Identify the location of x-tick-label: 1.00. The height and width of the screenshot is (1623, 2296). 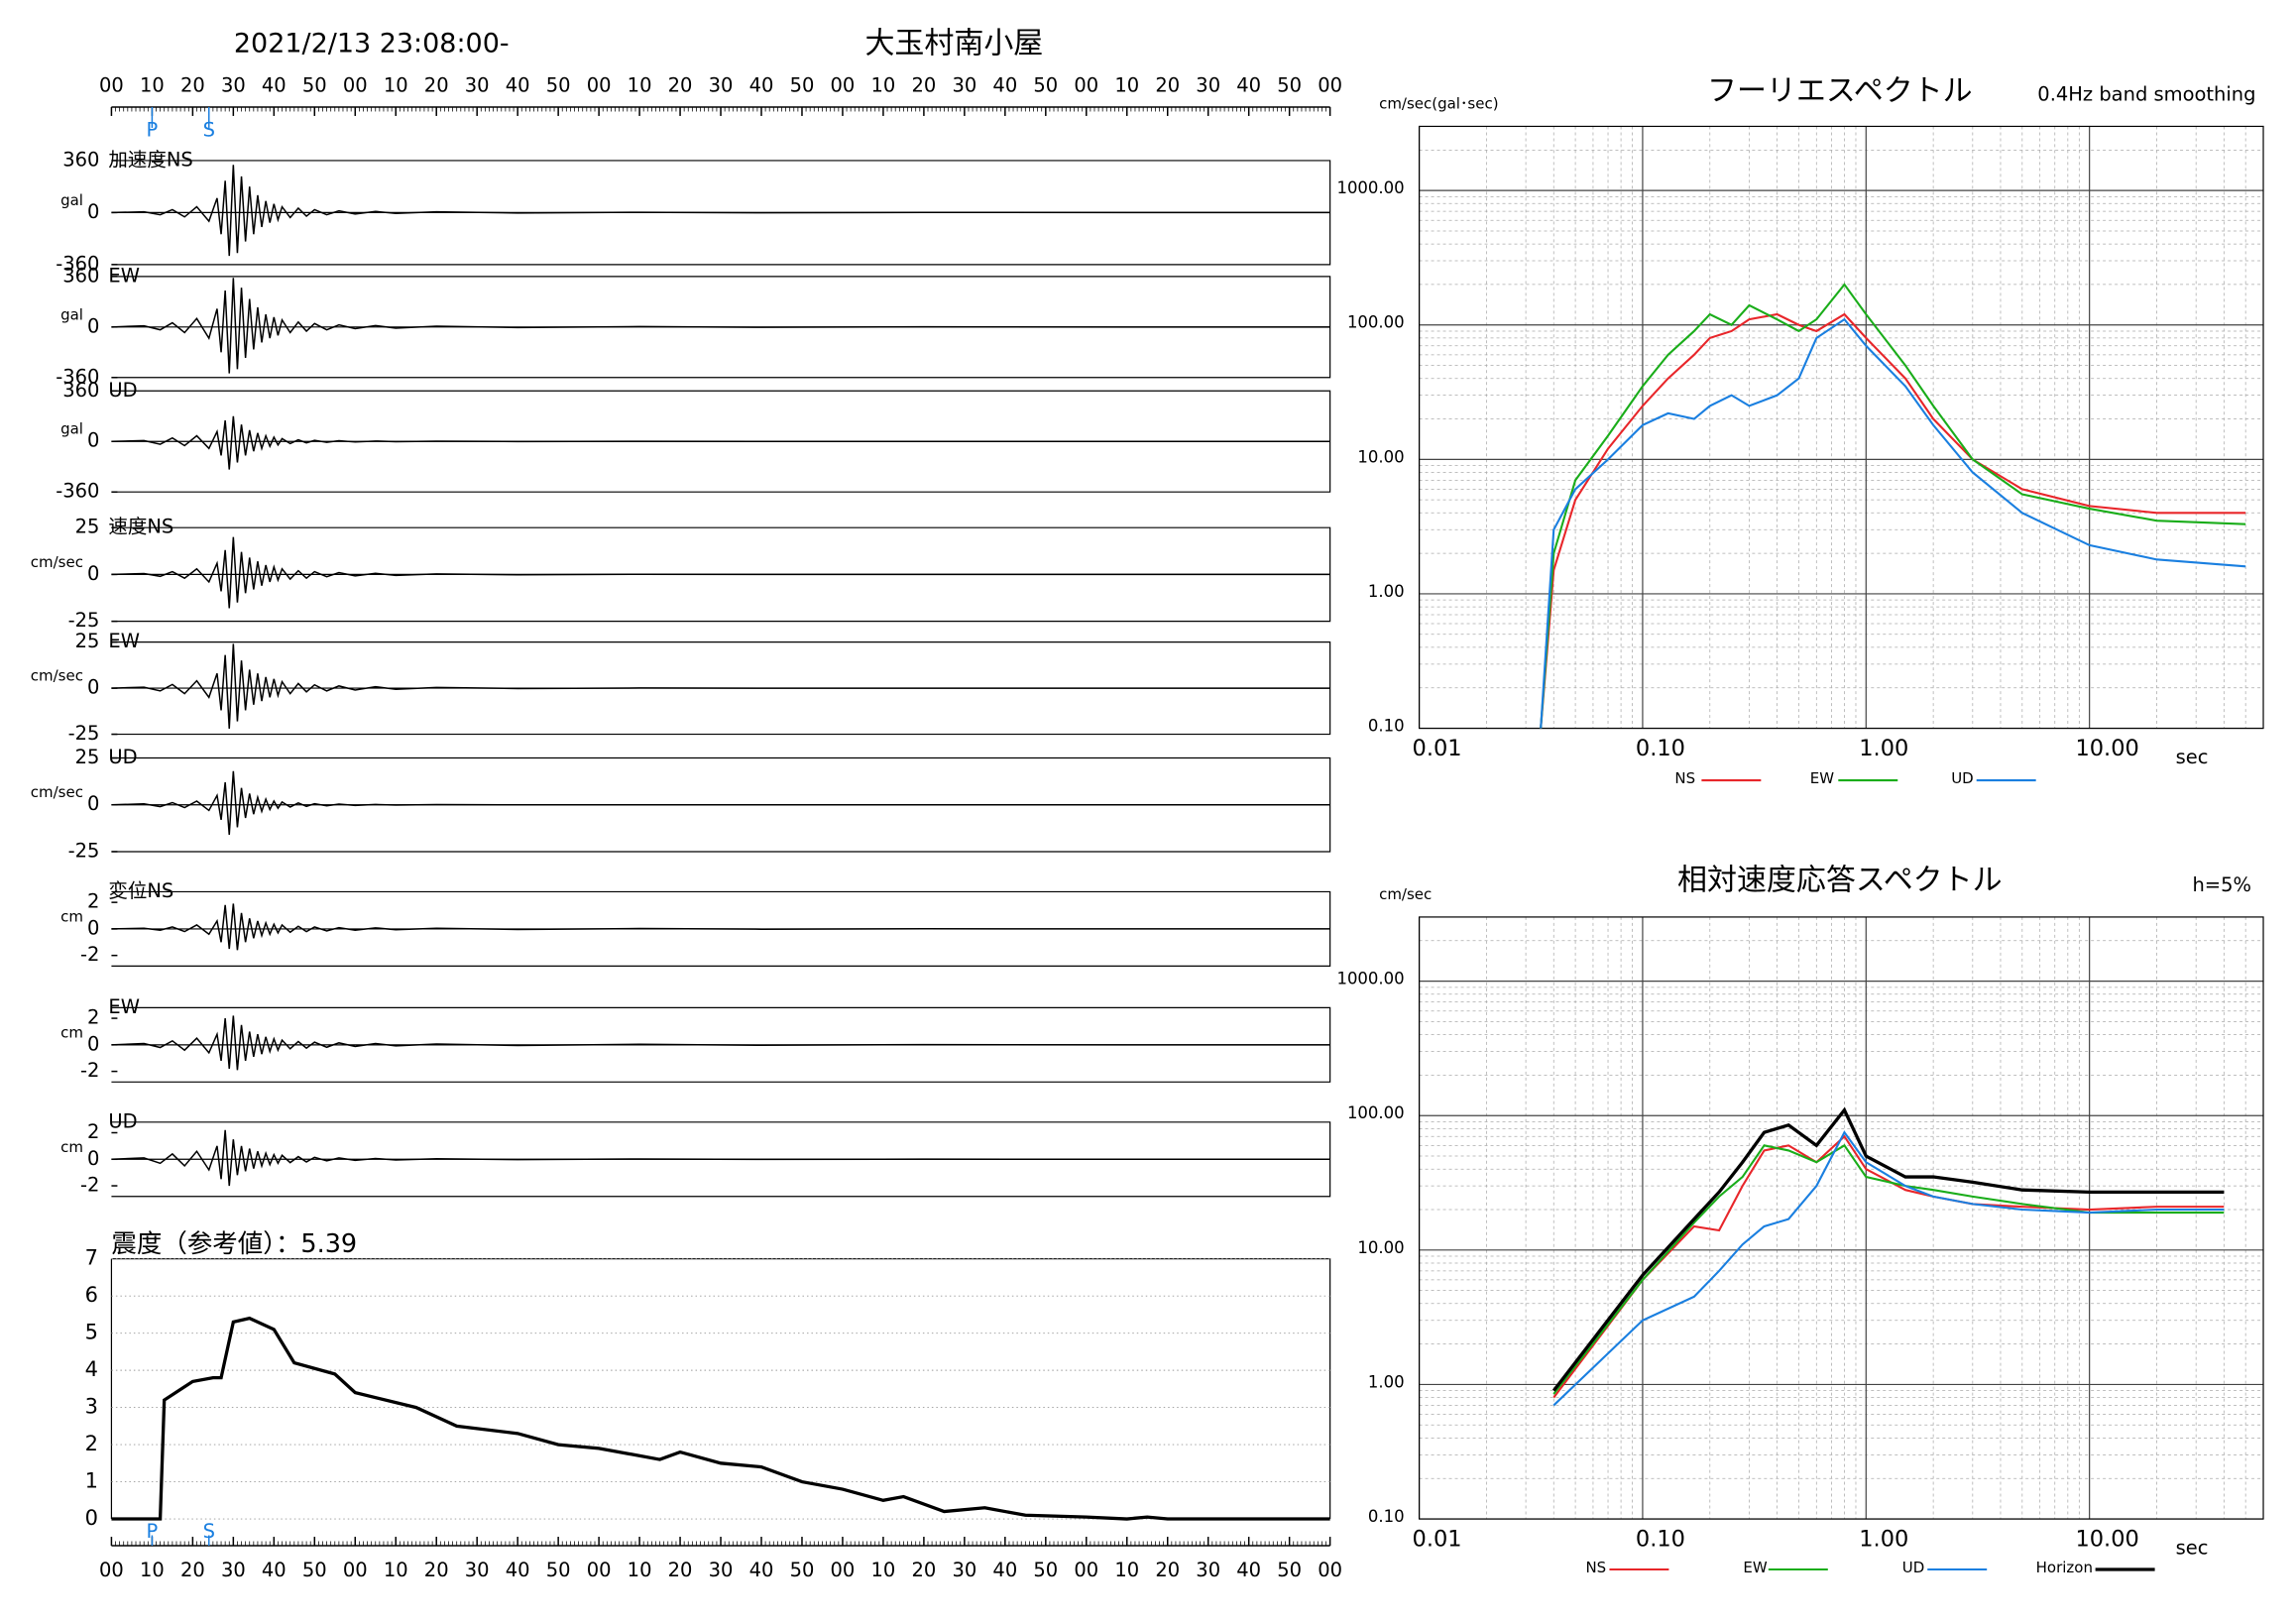
(1883, 1540).